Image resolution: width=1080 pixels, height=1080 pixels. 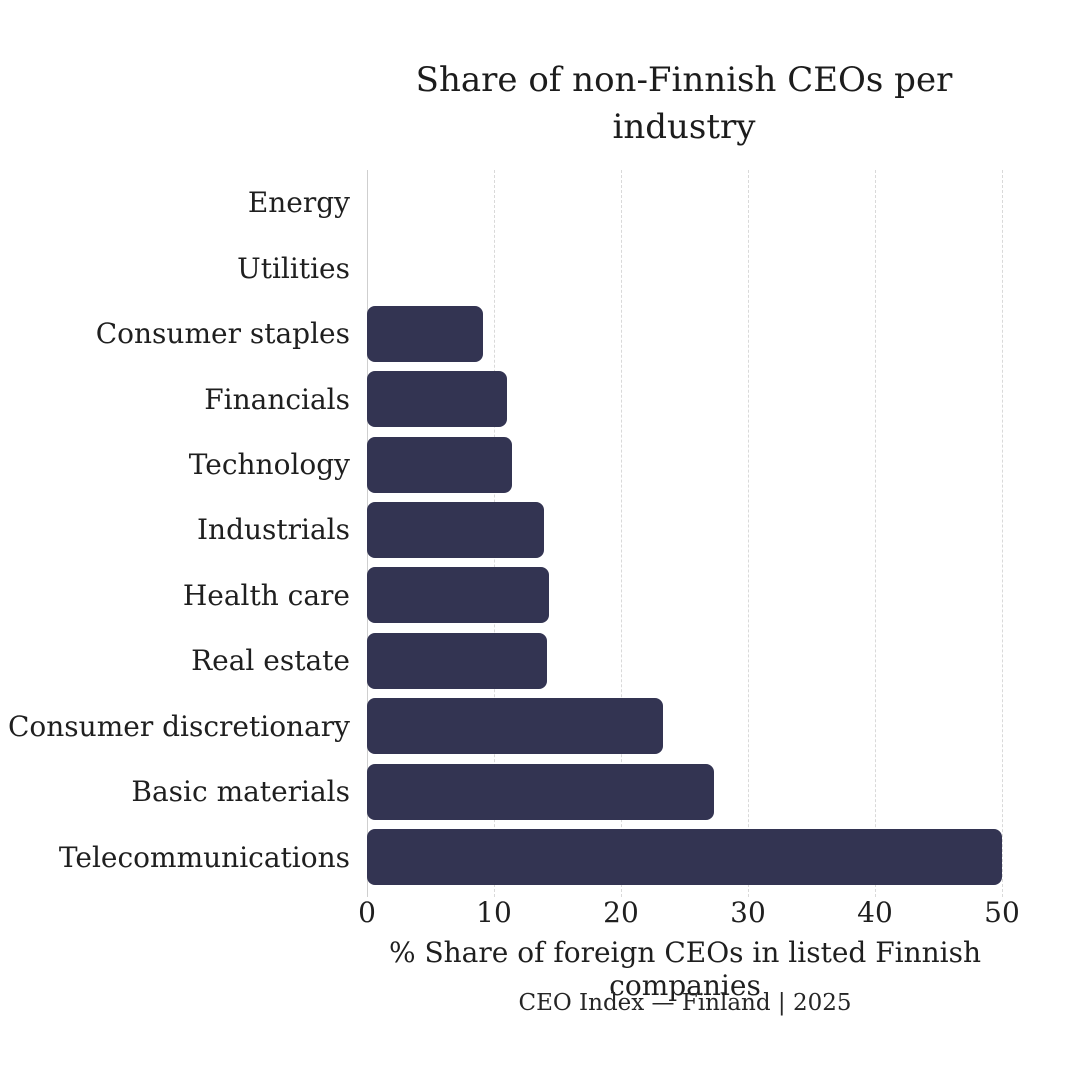 I want to click on category-label: Health care, so click(x=266, y=595).